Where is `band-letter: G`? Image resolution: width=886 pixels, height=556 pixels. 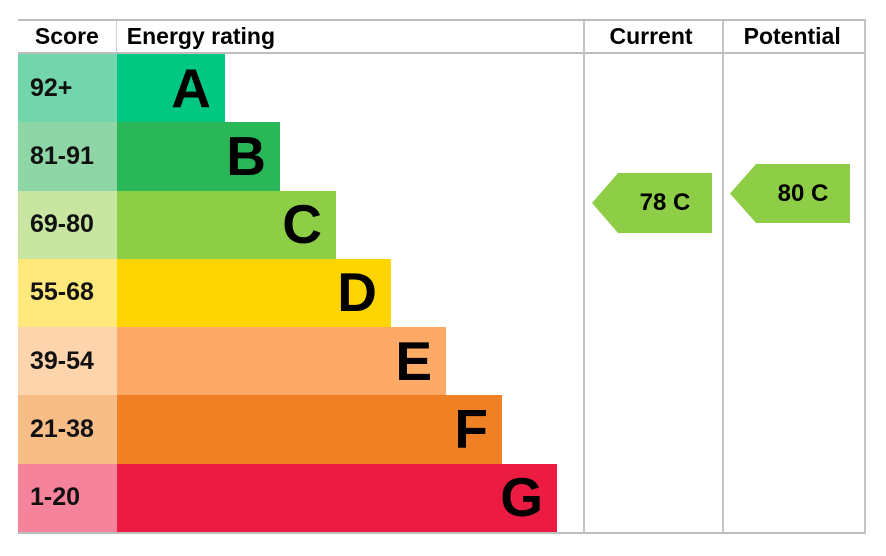 band-letter: G is located at coordinates (521, 497).